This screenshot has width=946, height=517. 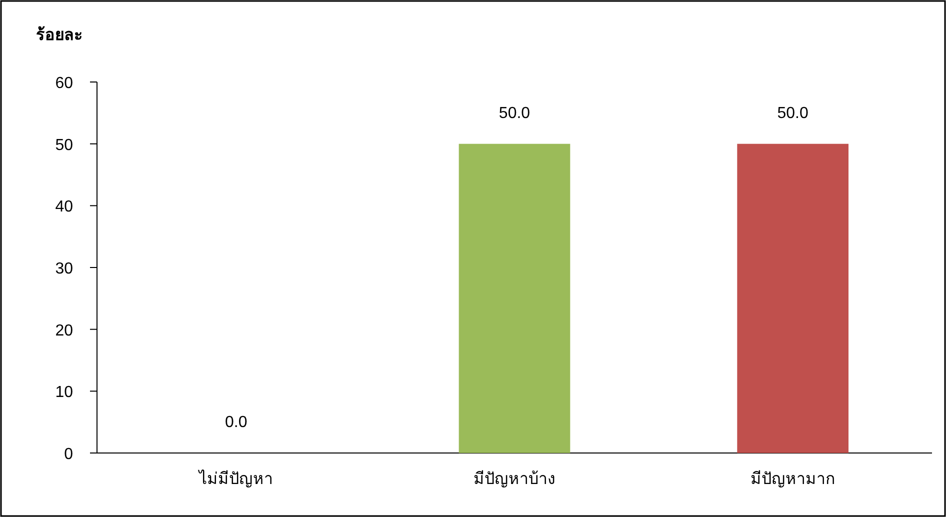 I want to click on y-tick-label: 0, so click(x=69, y=454).